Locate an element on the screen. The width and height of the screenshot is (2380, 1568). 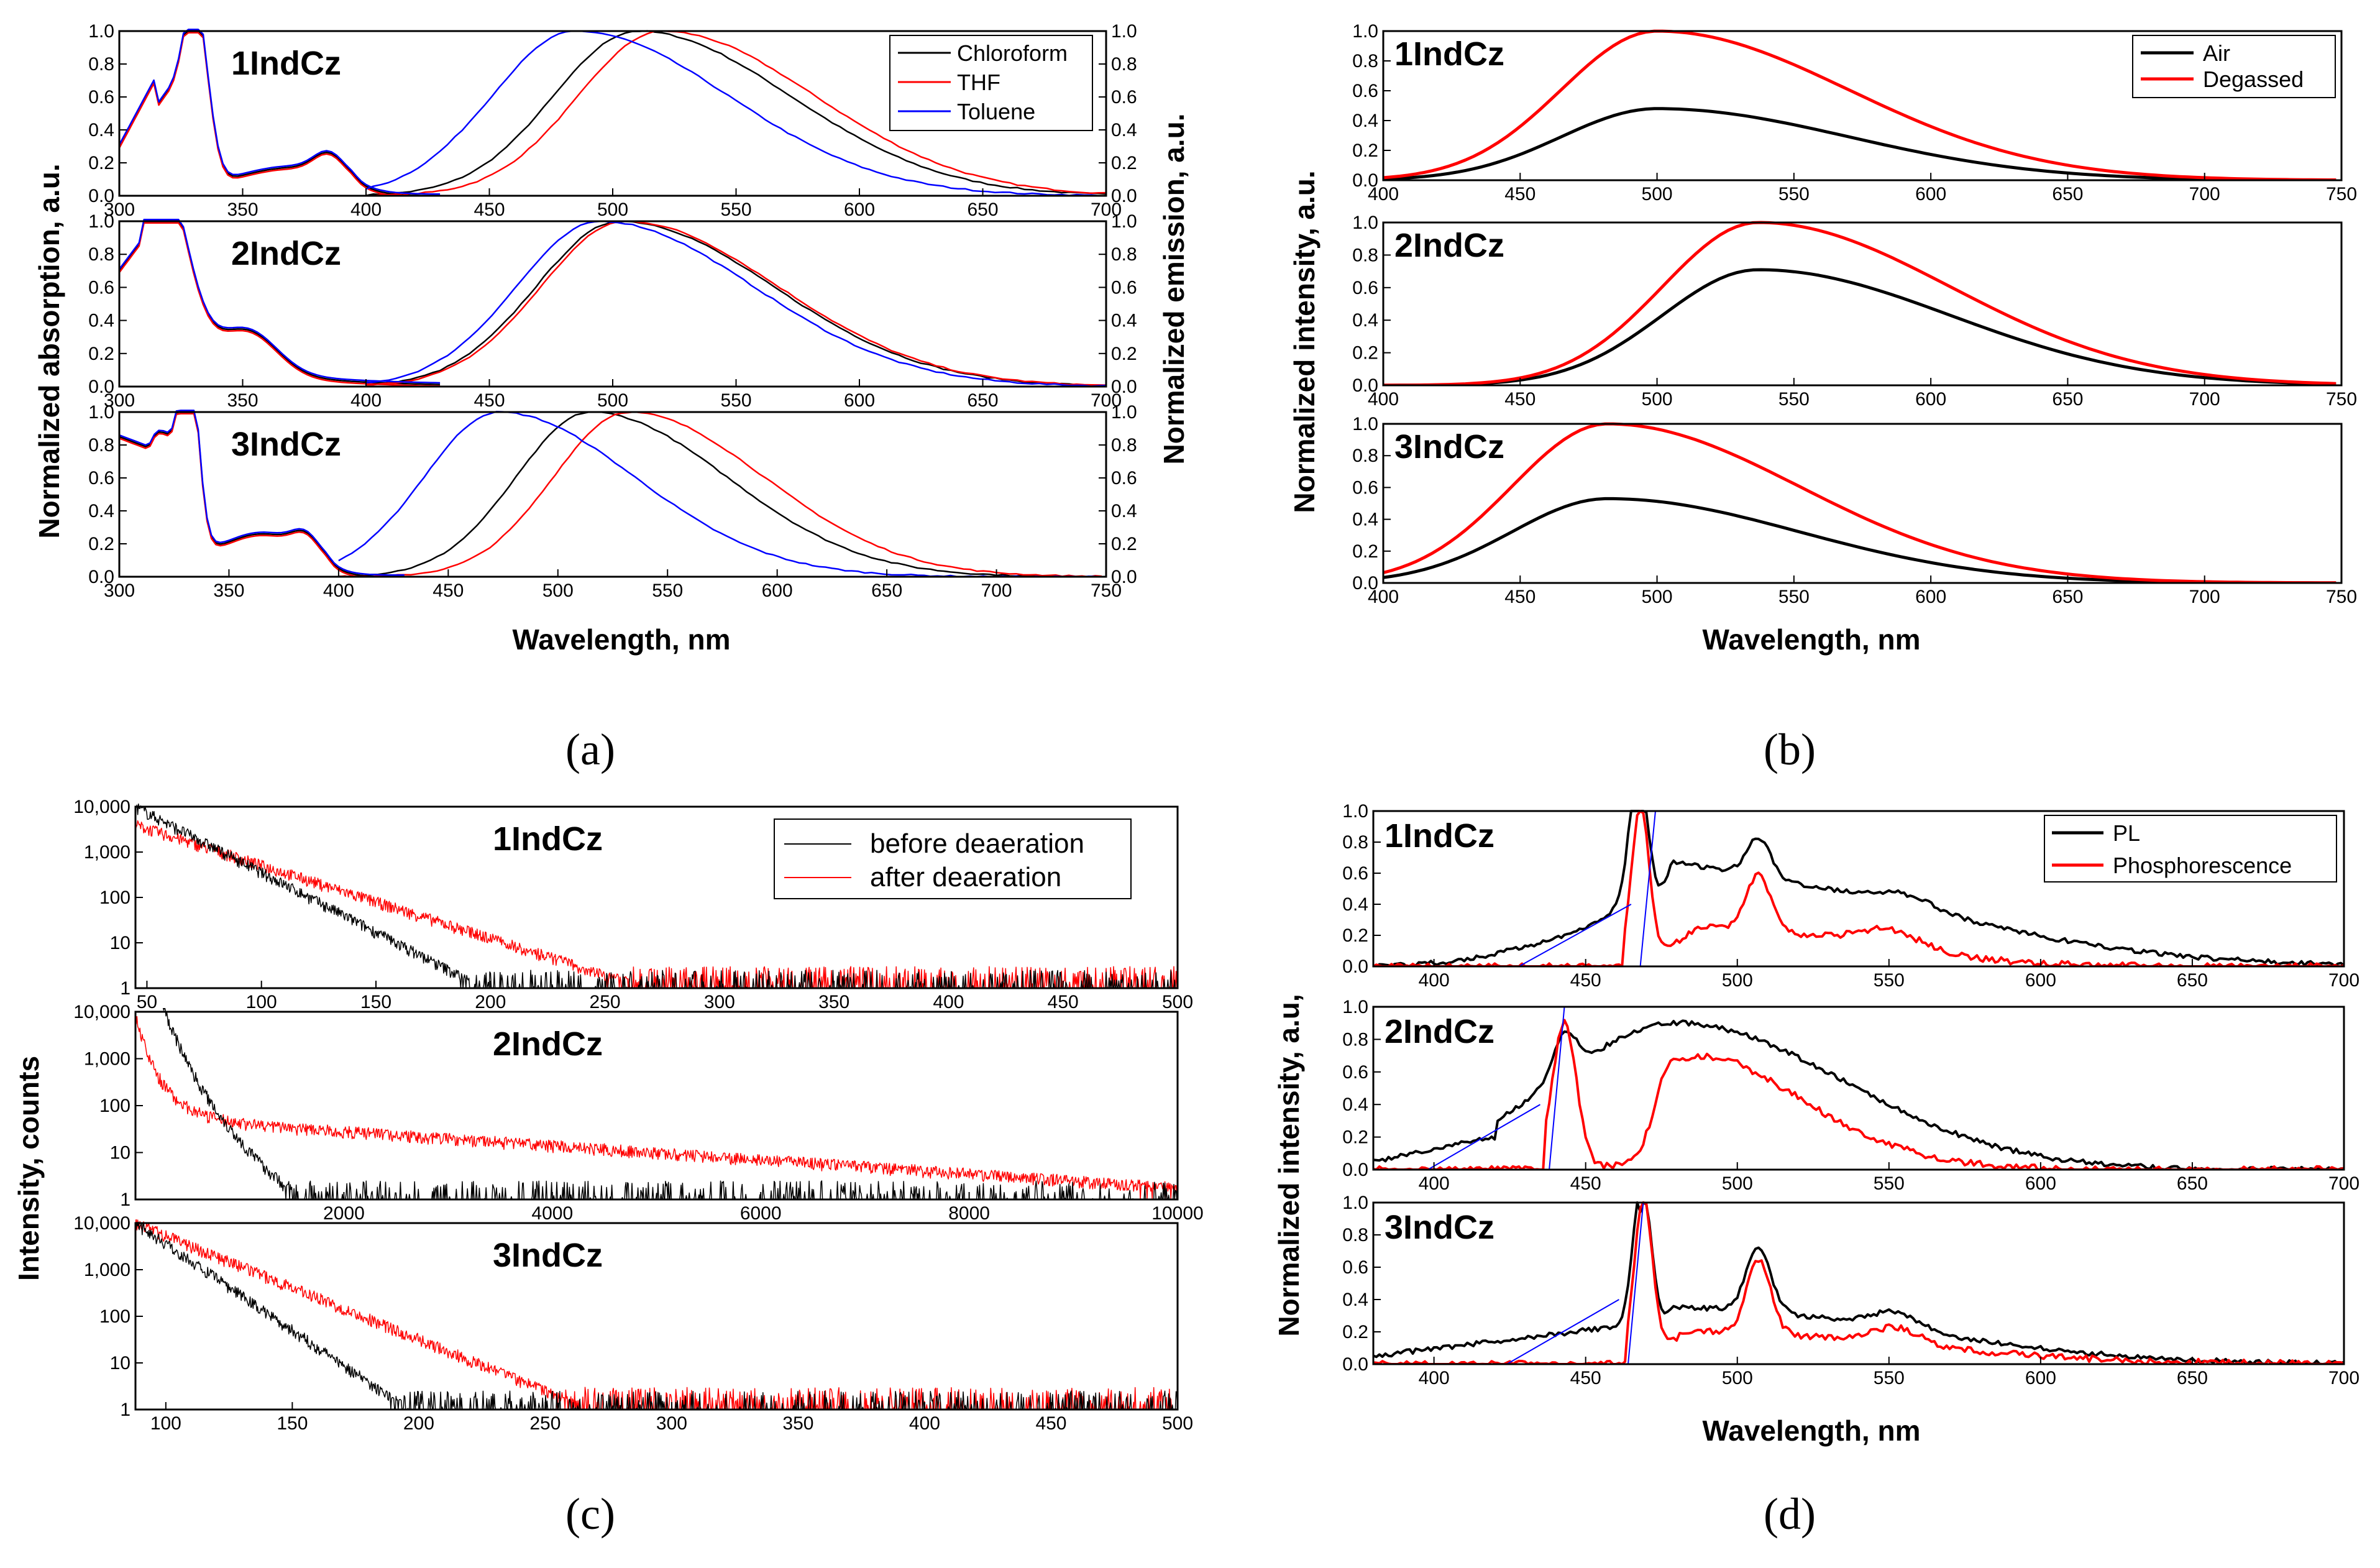
panel-name: 1IndCz is located at coordinates (1449, 54).